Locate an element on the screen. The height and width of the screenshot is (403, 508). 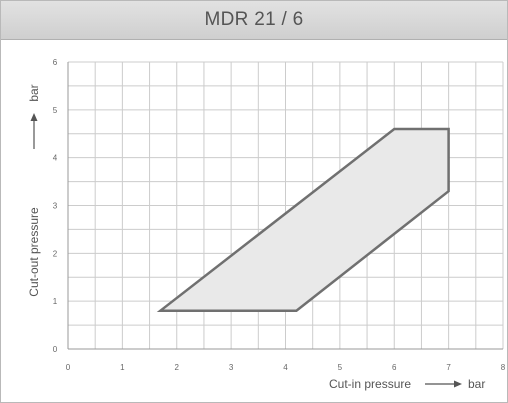
y-tick-label: 2 is located at coordinates (55, 253).